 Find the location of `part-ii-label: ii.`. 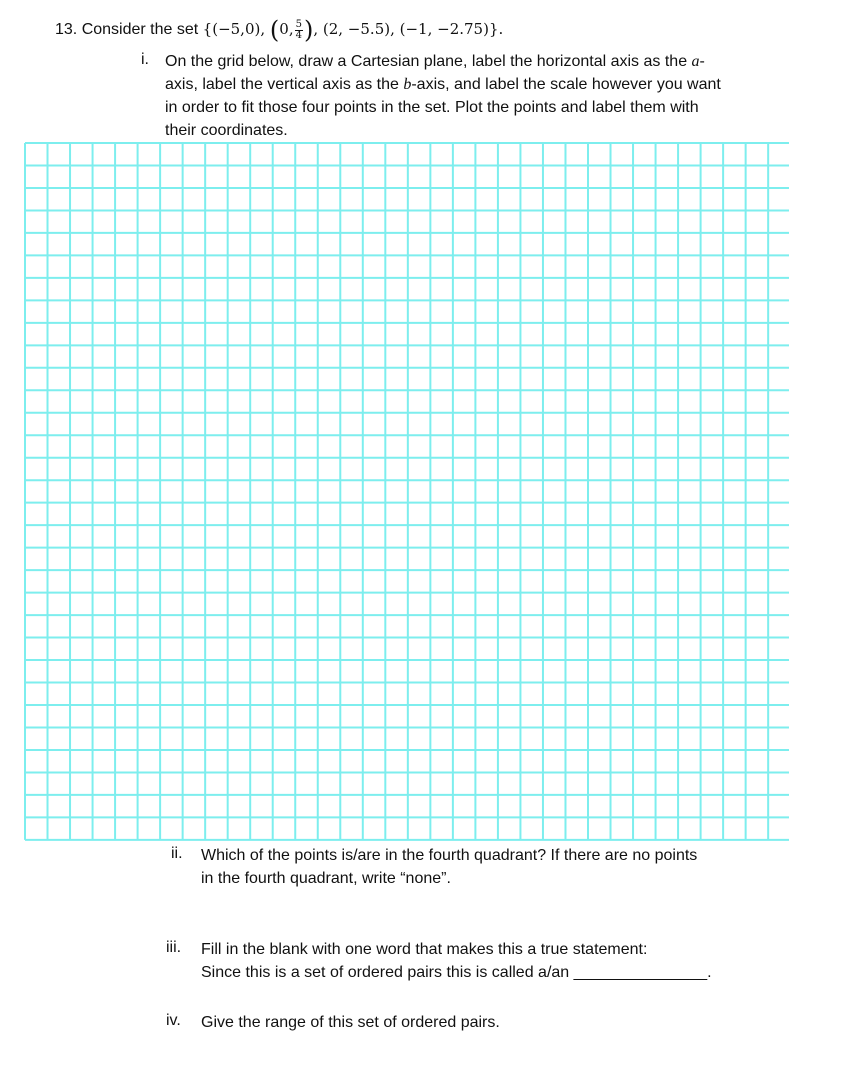

part-ii-label: ii. is located at coordinates (177, 853).